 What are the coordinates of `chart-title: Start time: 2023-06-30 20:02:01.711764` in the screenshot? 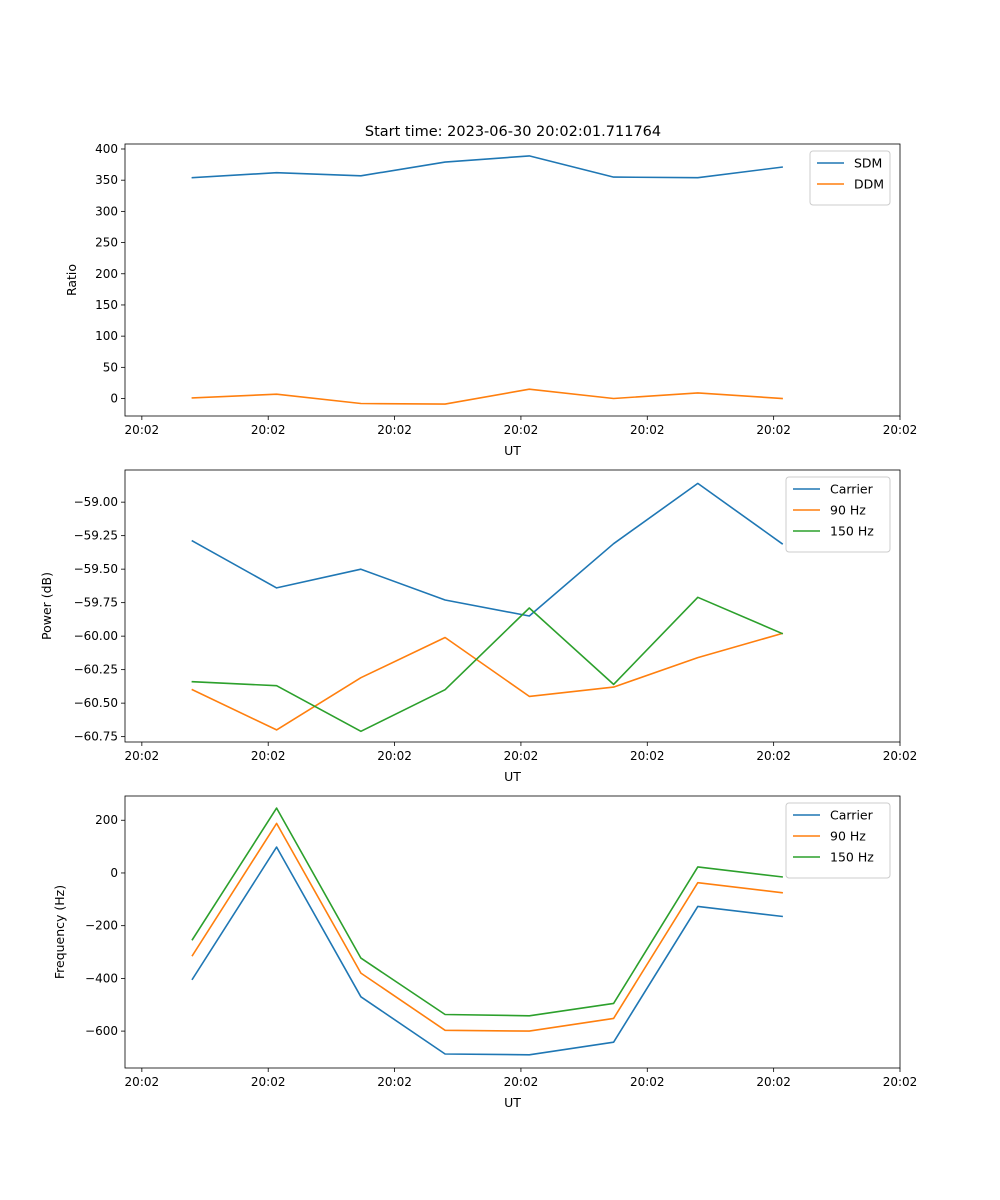 It's located at (513, 132).